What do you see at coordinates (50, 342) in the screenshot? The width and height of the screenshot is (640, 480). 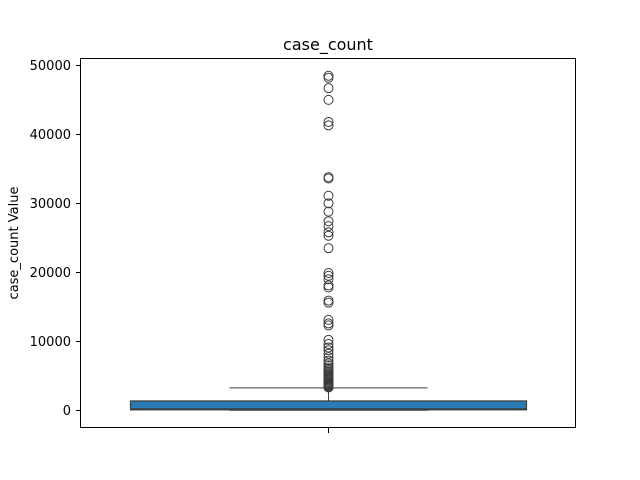 I see `y-tick-label: 10000` at bounding box center [50, 342].